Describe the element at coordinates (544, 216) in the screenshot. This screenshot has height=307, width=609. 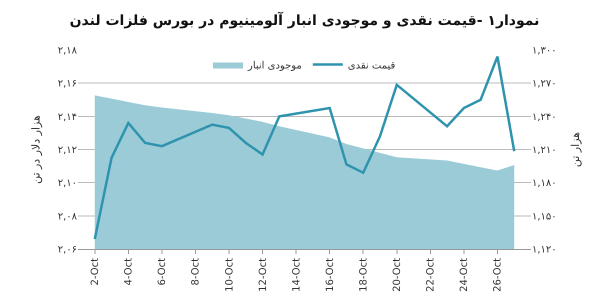
I see `y2-tick-label: ۱,۱۵۰` at that location.